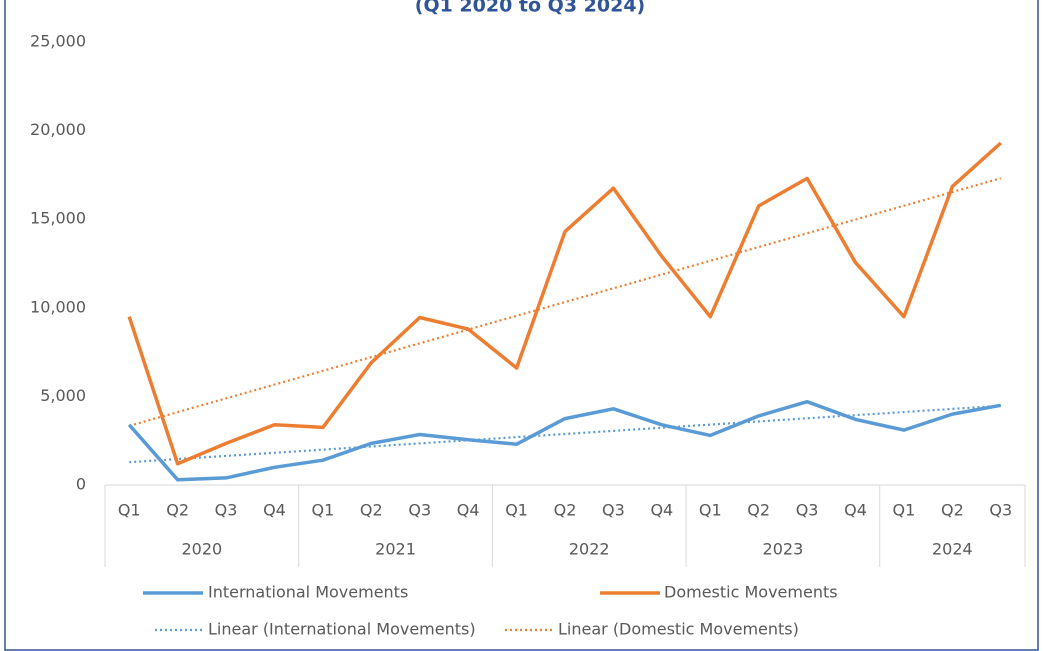  What do you see at coordinates (81, 484) in the screenshot?
I see `y-tick-label: 0` at bounding box center [81, 484].